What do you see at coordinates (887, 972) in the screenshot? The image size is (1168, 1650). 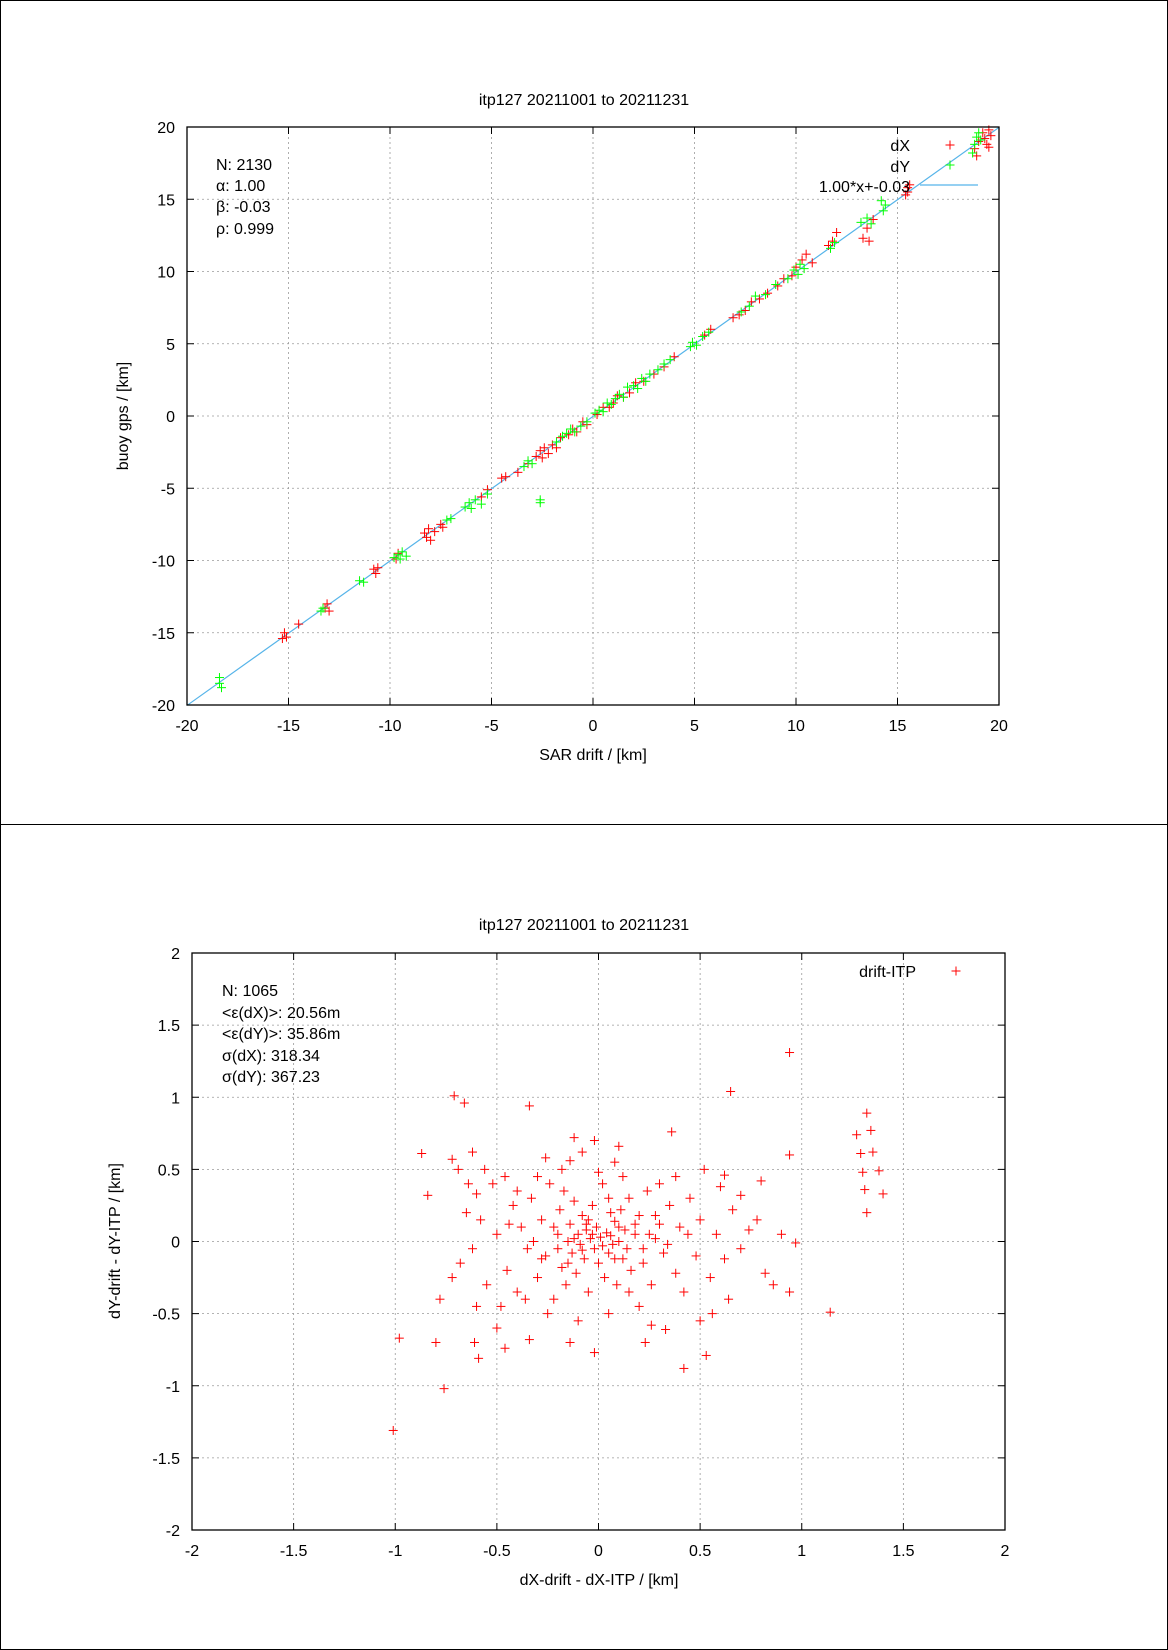 I see `legend-label-drift-itp: drift-ITP` at bounding box center [887, 972].